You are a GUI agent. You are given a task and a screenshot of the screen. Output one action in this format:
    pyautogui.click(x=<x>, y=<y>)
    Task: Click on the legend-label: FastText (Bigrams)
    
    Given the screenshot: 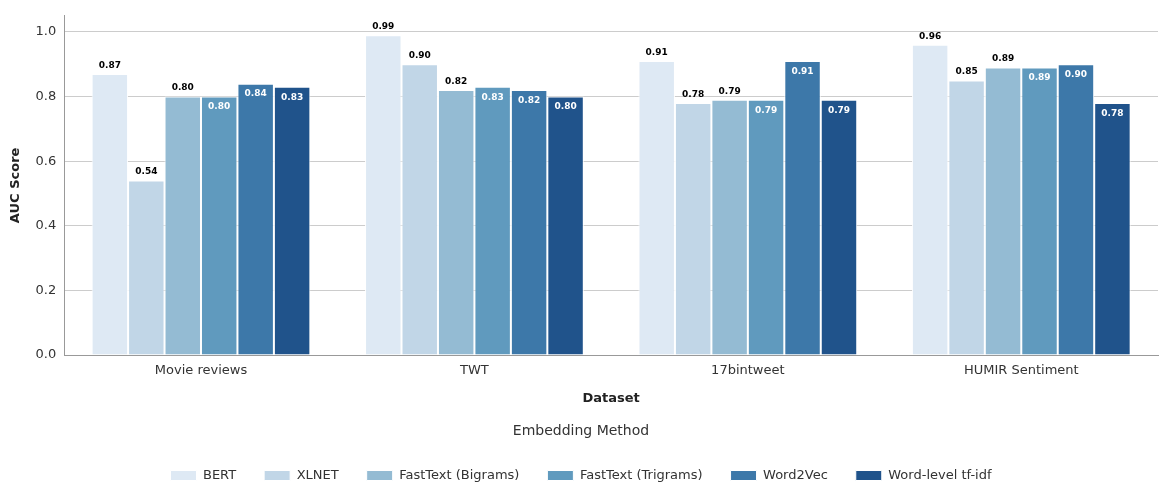 What is the action you would take?
    pyautogui.click(x=459, y=474)
    